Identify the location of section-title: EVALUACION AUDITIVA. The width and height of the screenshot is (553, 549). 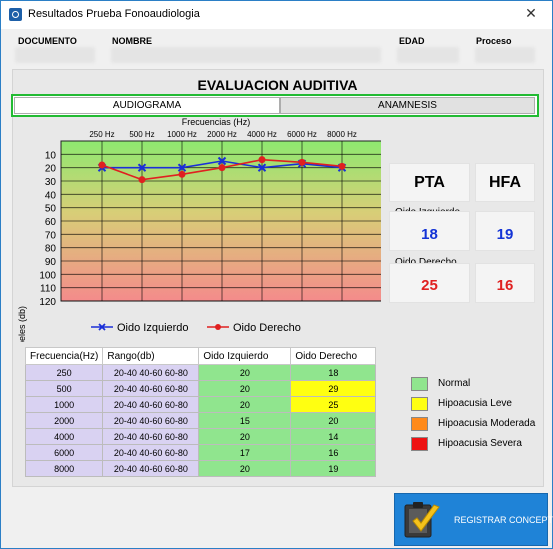
(277, 85).